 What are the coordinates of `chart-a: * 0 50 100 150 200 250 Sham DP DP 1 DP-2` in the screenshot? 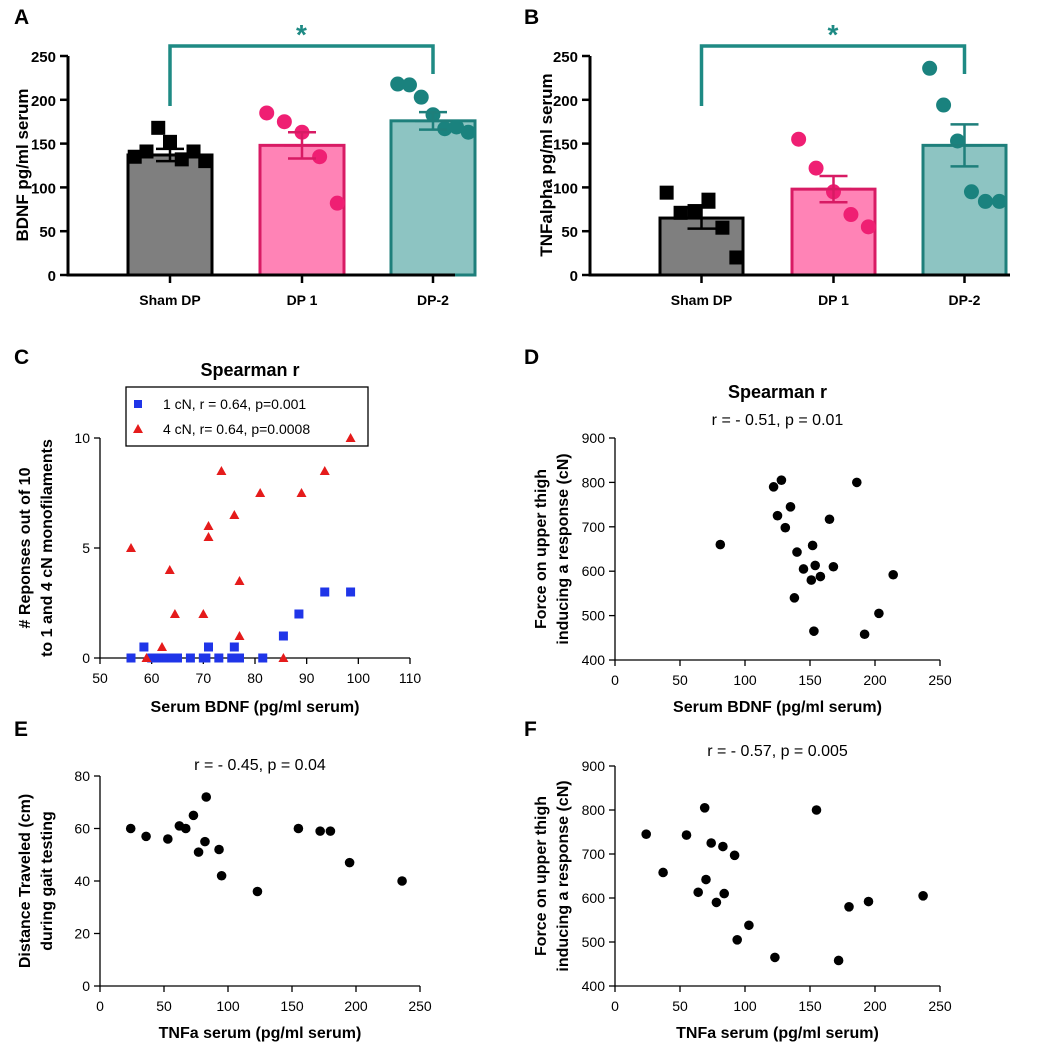 It's located at (254, 163).